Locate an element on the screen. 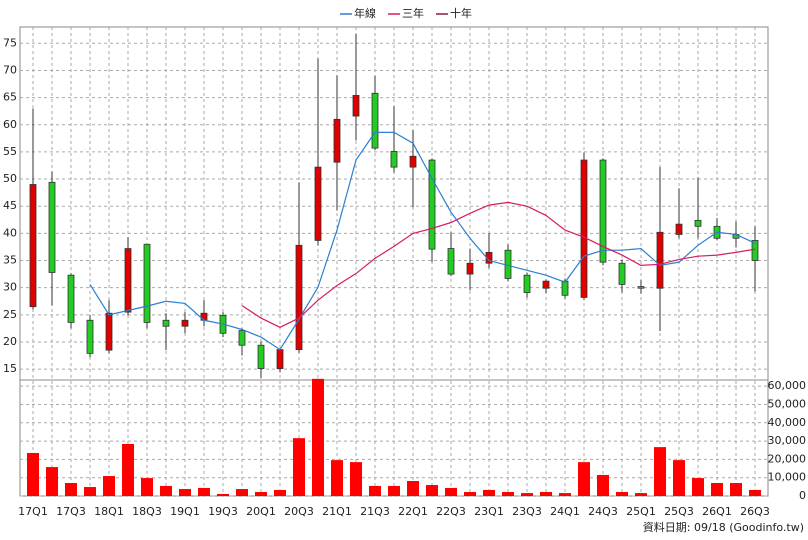  x-tick-label: 23Q1 is located at coordinates (489, 511).